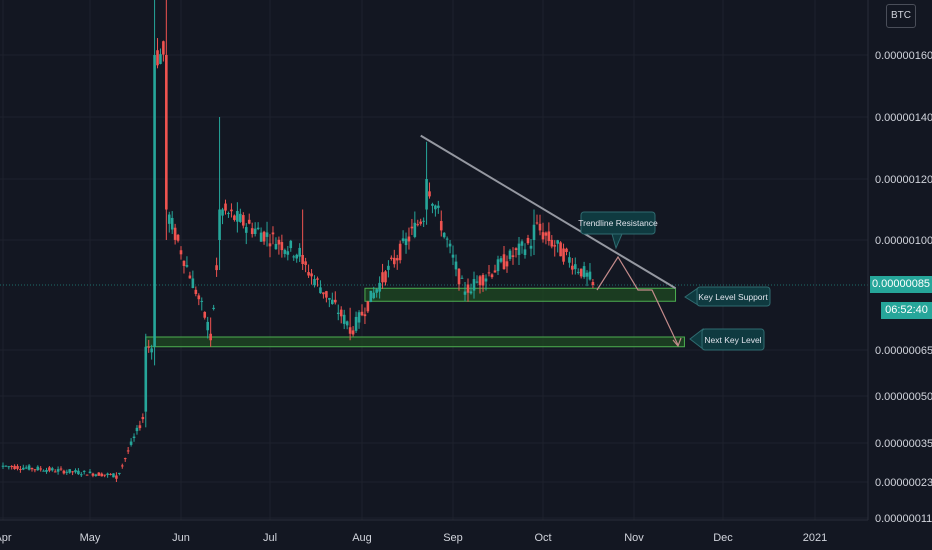 The width and height of the screenshot is (932, 550). What do you see at coordinates (903, 351) in the screenshot?
I see `price-tick-label: 0.00000065` at bounding box center [903, 351].